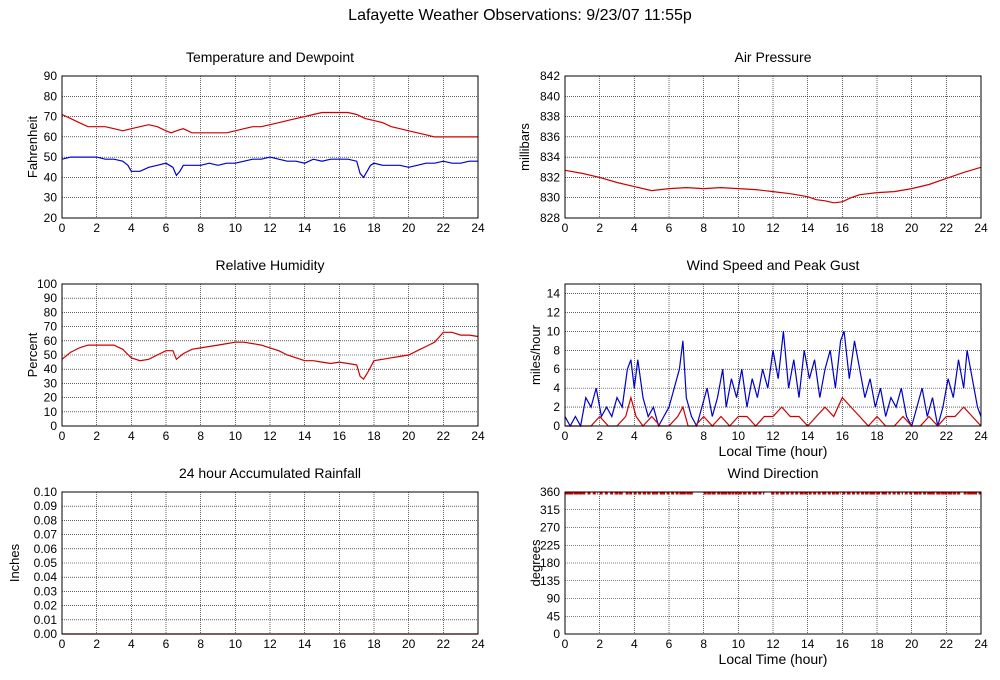 The height and width of the screenshot is (680, 1000). What do you see at coordinates (554, 312) in the screenshot?
I see `y-tick-label: 12` at bounding box center [554, 312].